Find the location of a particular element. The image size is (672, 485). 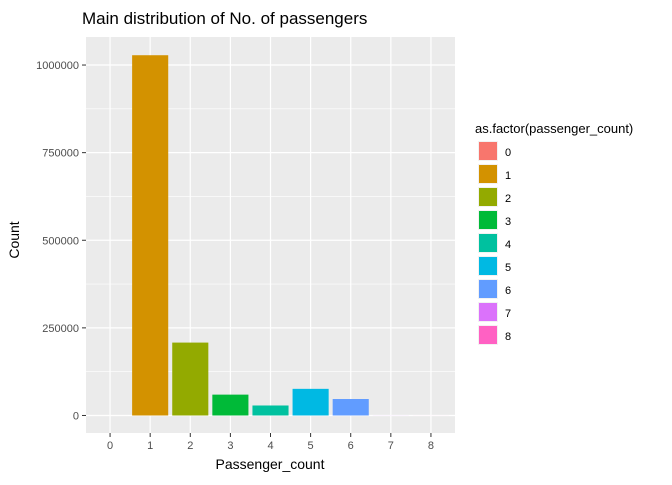

y-tick-label: 500000 is located at coordinates (60, 241).